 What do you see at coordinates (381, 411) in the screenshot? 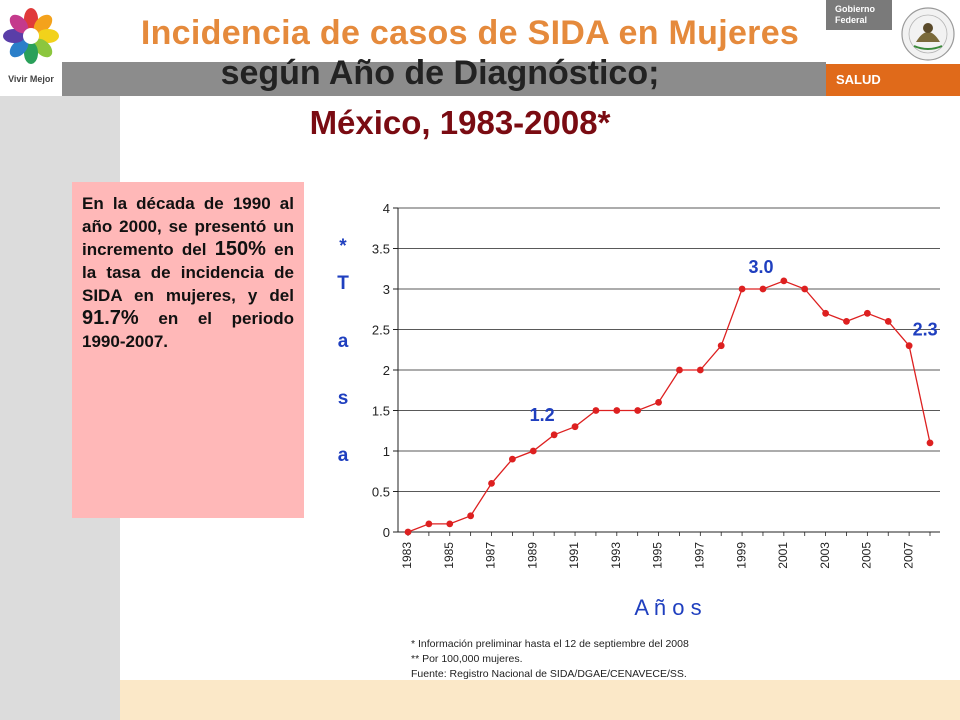
I see `y-tick-label: 1.5` at bounding box center [381, 411].